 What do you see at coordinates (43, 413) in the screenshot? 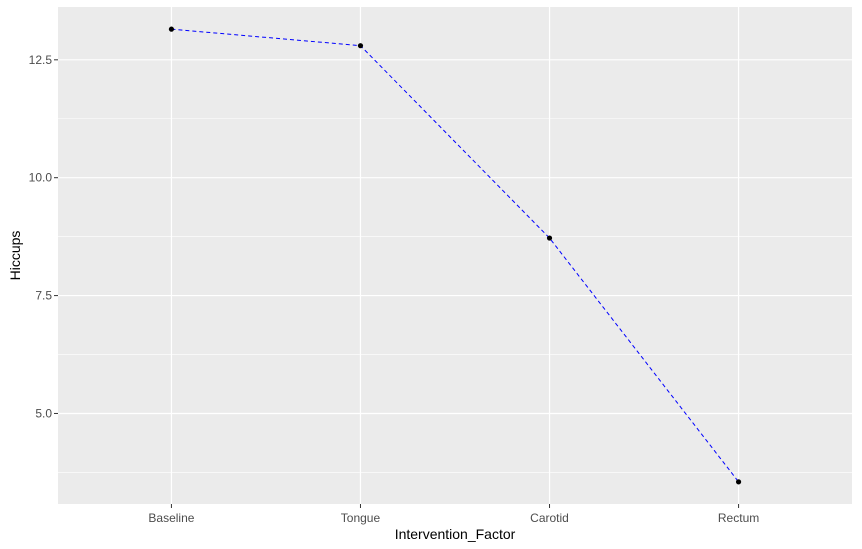
I see `y-tick-label: 5.0` at bounding box center [43, 413].